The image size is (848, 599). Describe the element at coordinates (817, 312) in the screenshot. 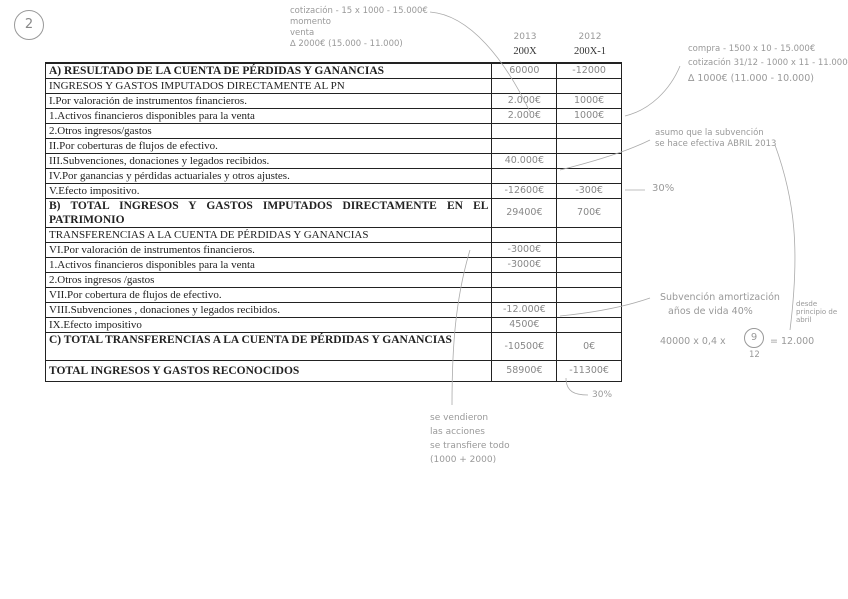

I see `subsidy-side-note: desde principio de abril` at that location.